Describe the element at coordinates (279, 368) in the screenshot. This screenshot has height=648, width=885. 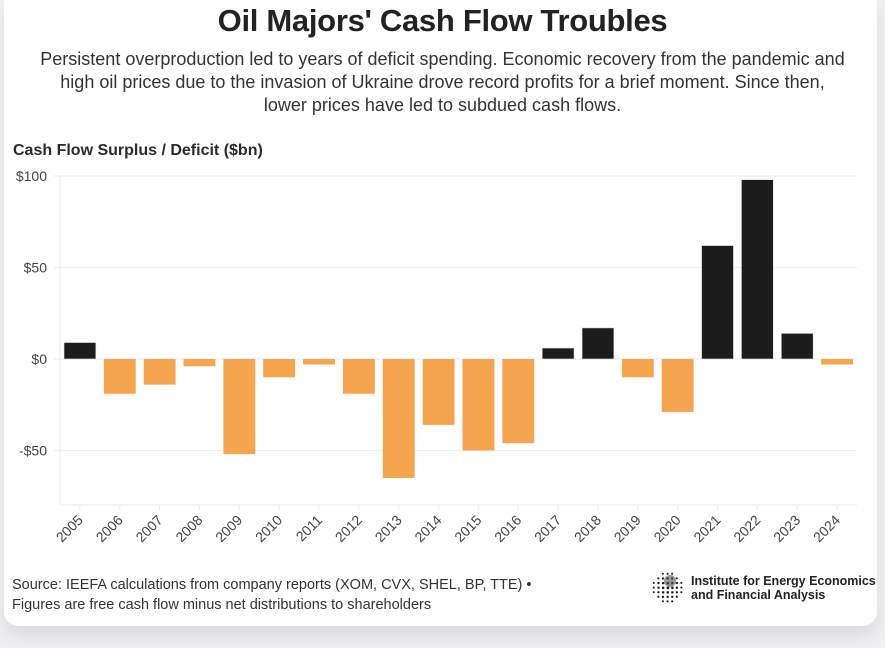
I see `bar-2010` at that location.